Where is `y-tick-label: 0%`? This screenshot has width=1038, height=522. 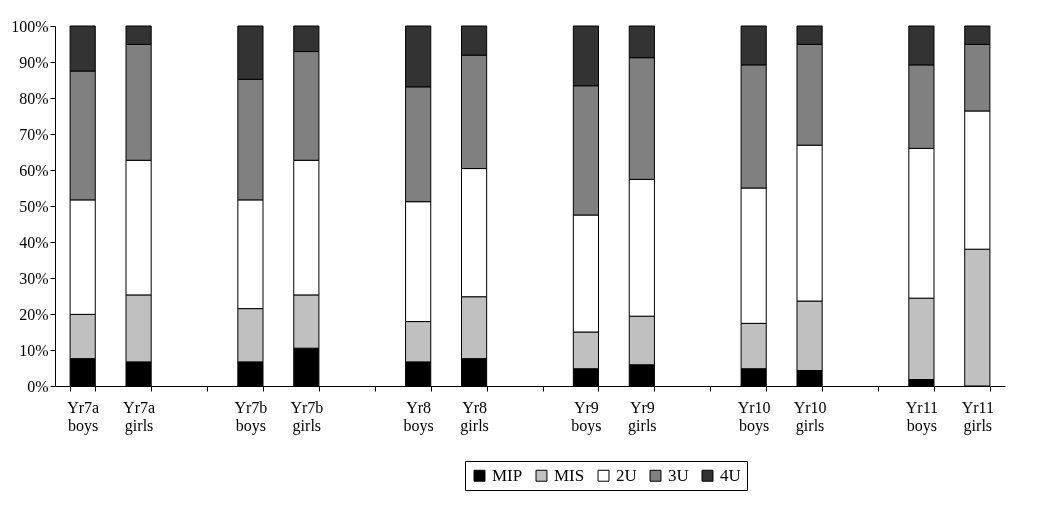 y-tick-label: 0% is located at coordinates (38, 386).